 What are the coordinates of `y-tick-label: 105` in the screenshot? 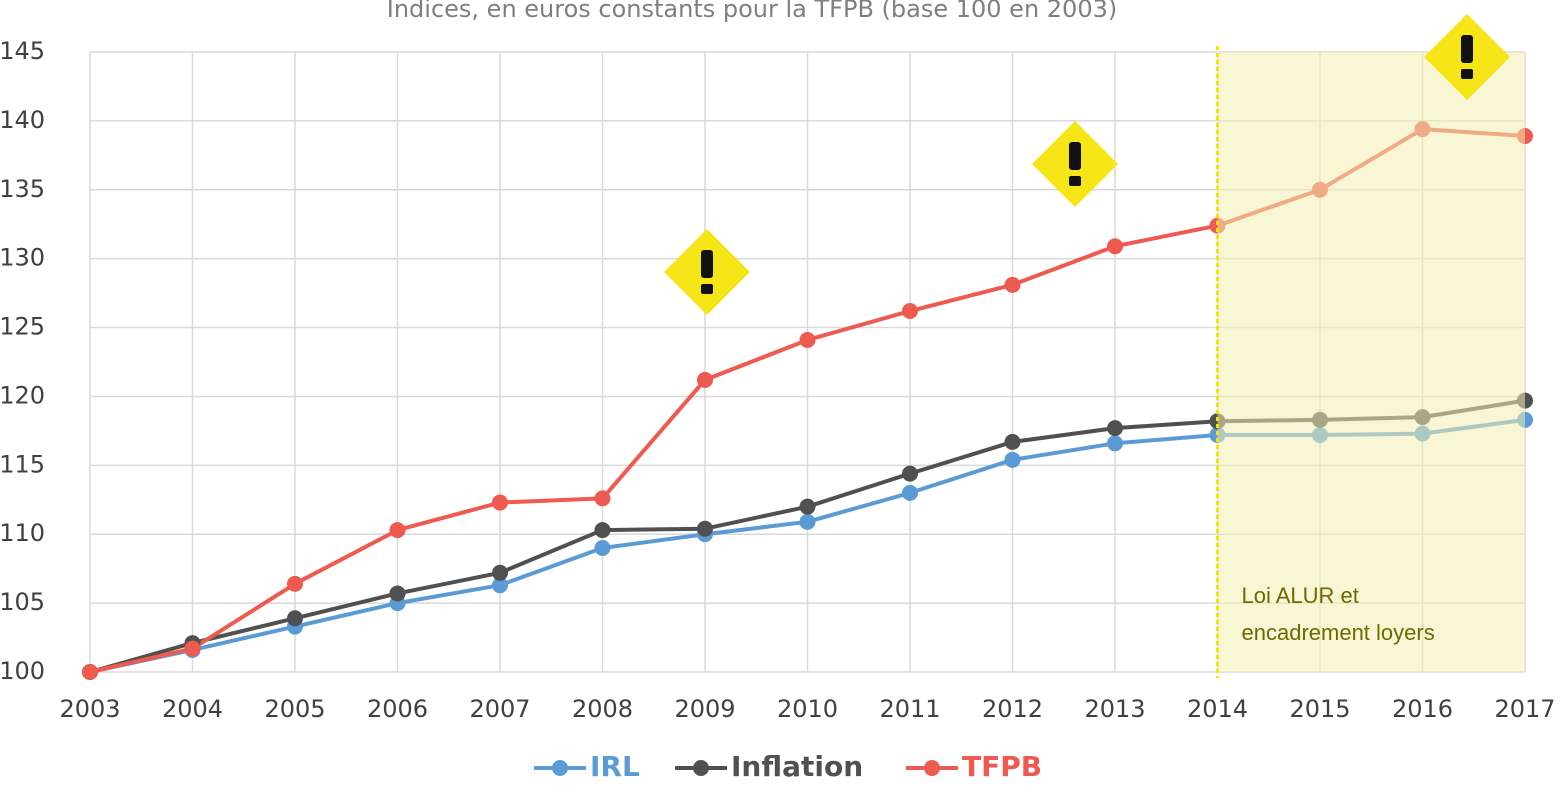 It's located at (22, 602).